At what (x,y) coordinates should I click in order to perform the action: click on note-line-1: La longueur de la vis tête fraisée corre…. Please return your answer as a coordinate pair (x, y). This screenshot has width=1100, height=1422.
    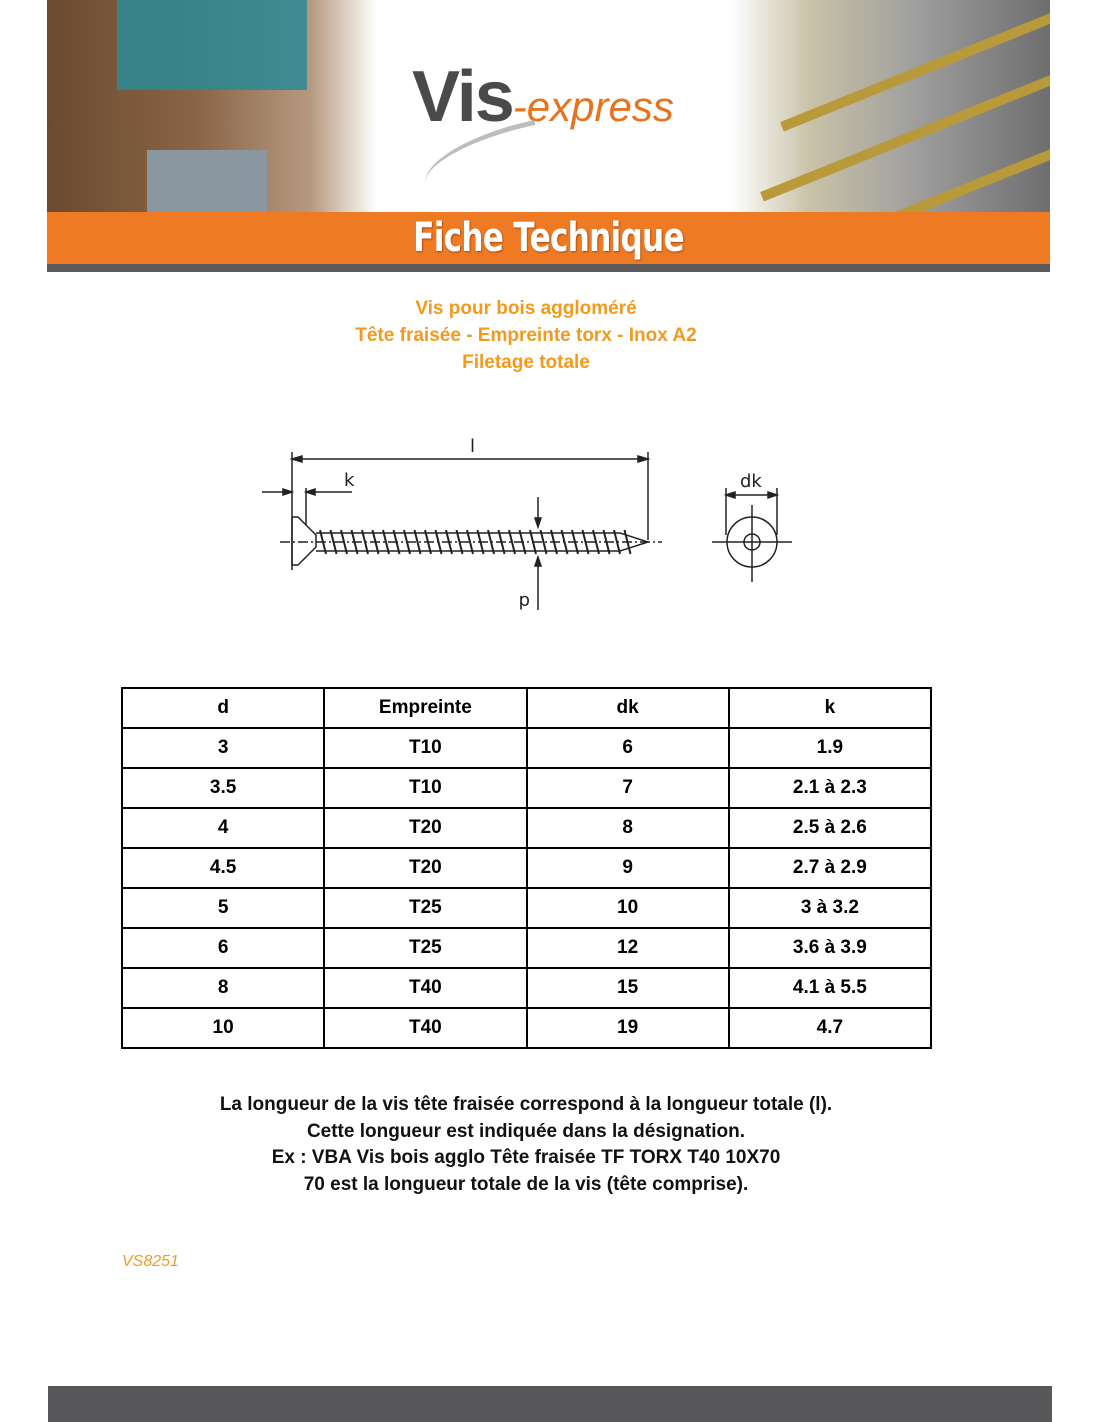
    Looking at the image, I should click on (526, 1104).